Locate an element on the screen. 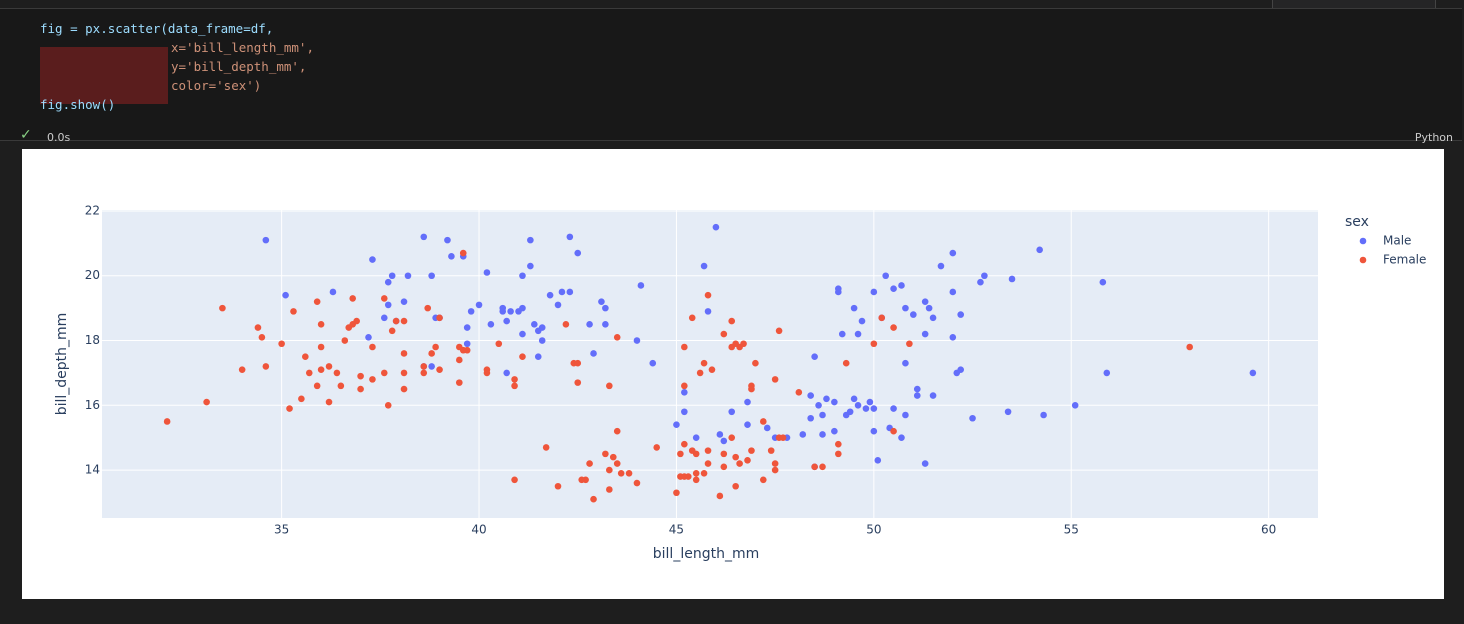  x-tick-label: 55 is located at coordinates (1071, 530).